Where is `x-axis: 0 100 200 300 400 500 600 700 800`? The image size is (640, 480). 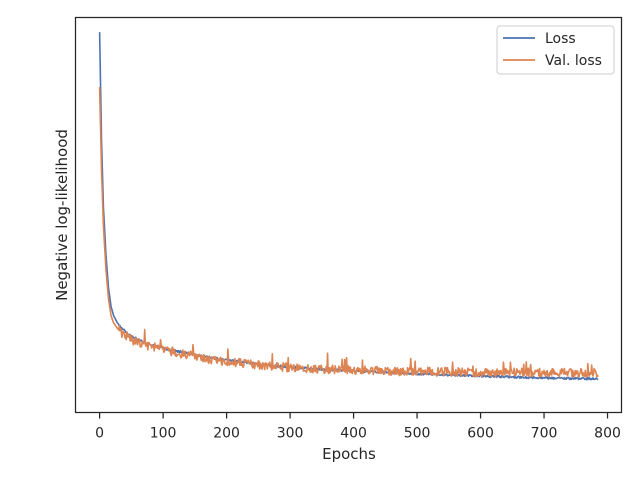 x-axis: 0 100 200 300 400 500 600 700 800 is located at coordinates (358, 427).